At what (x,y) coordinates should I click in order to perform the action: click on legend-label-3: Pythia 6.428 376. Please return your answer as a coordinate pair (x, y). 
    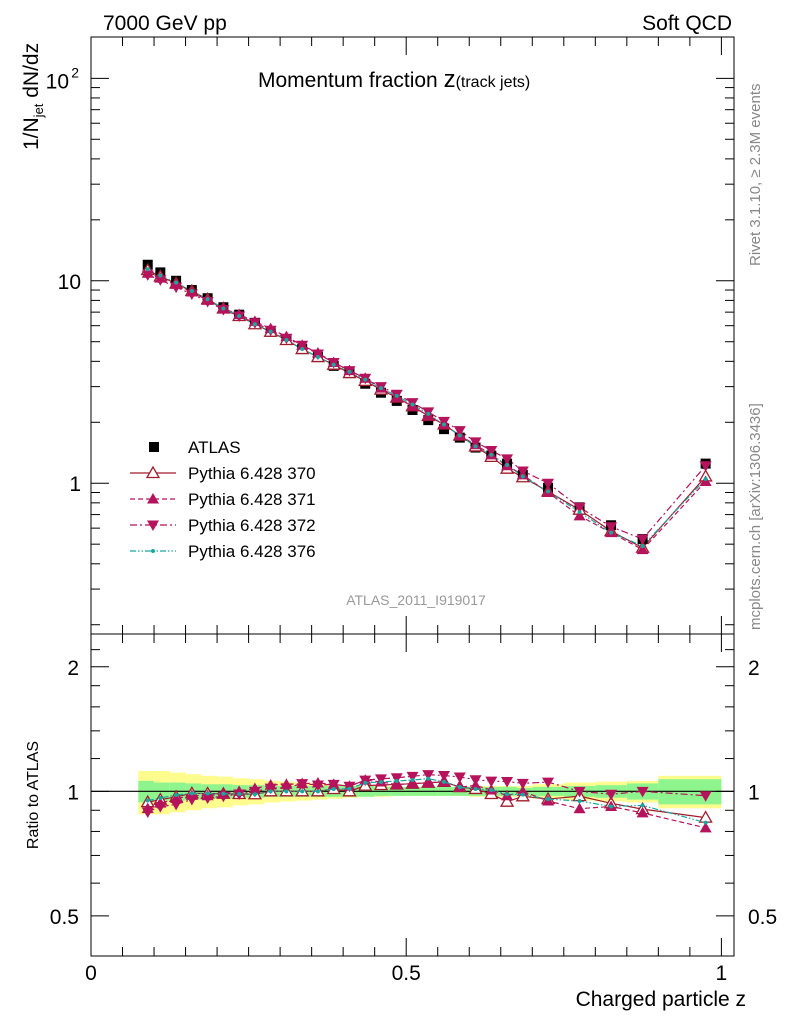
    Looking at the image, I should click on (252, 551).